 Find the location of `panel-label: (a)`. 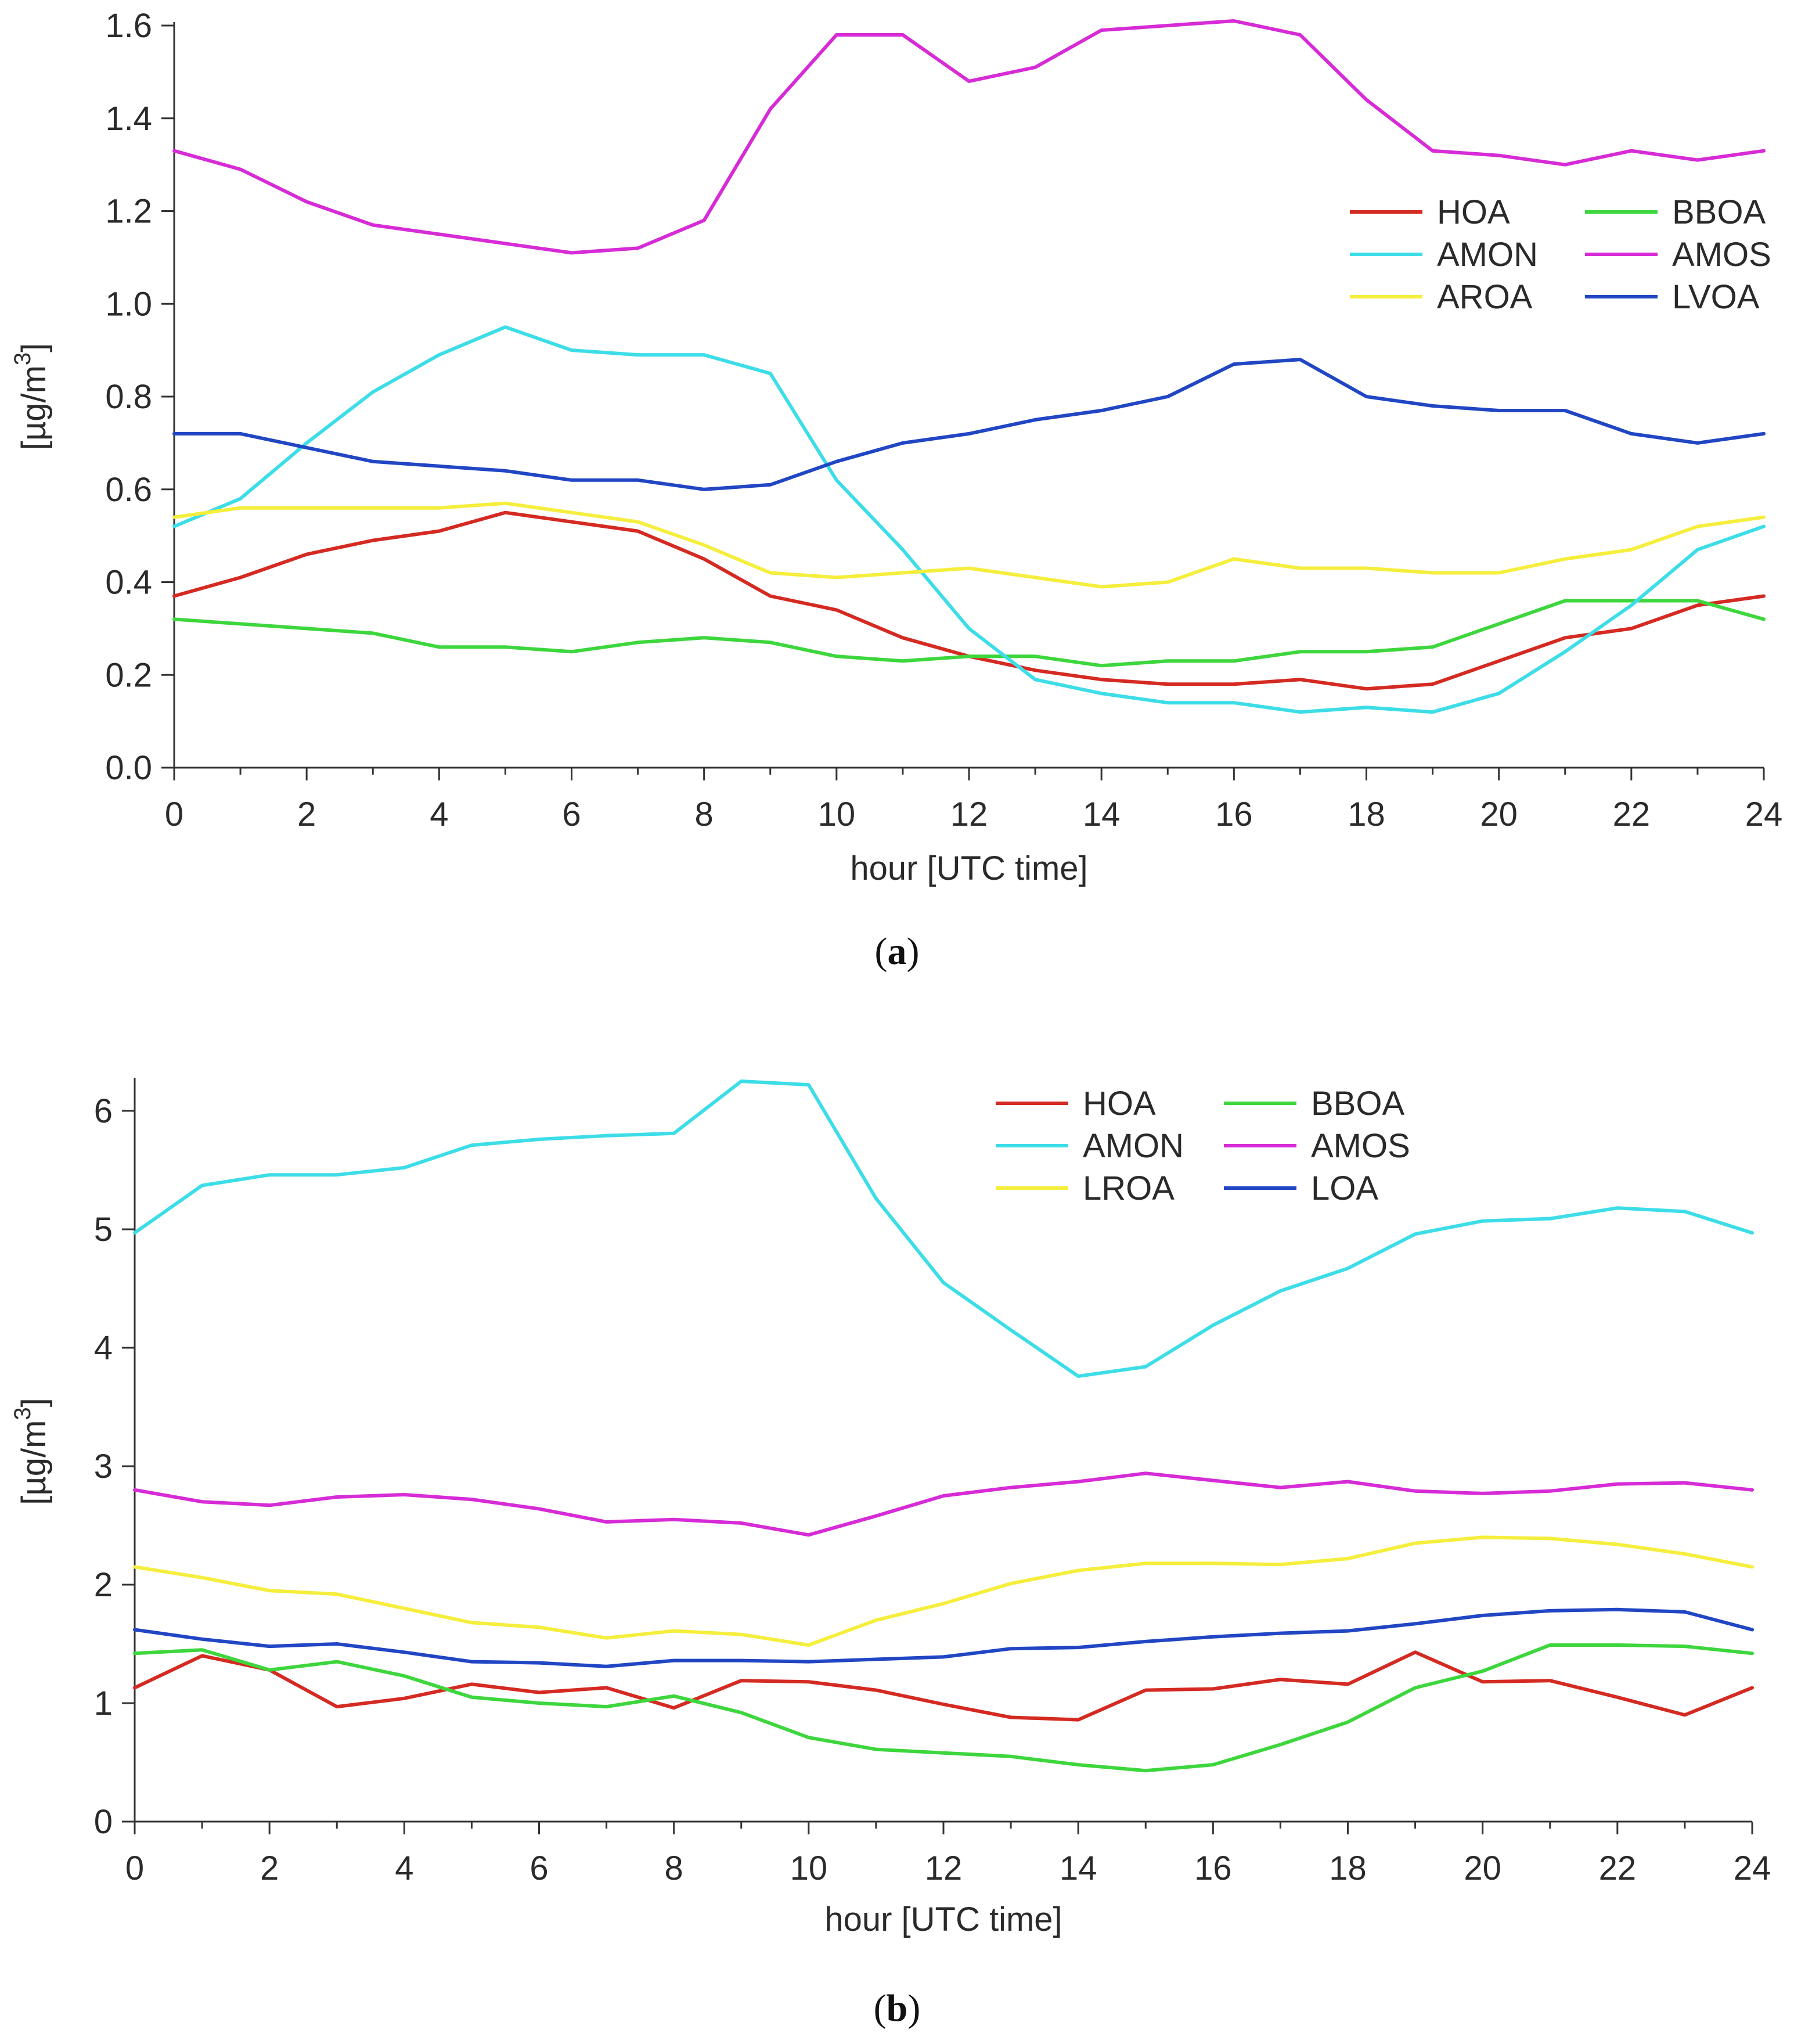

panel-label: (a) is located at coordinates (897, 951).